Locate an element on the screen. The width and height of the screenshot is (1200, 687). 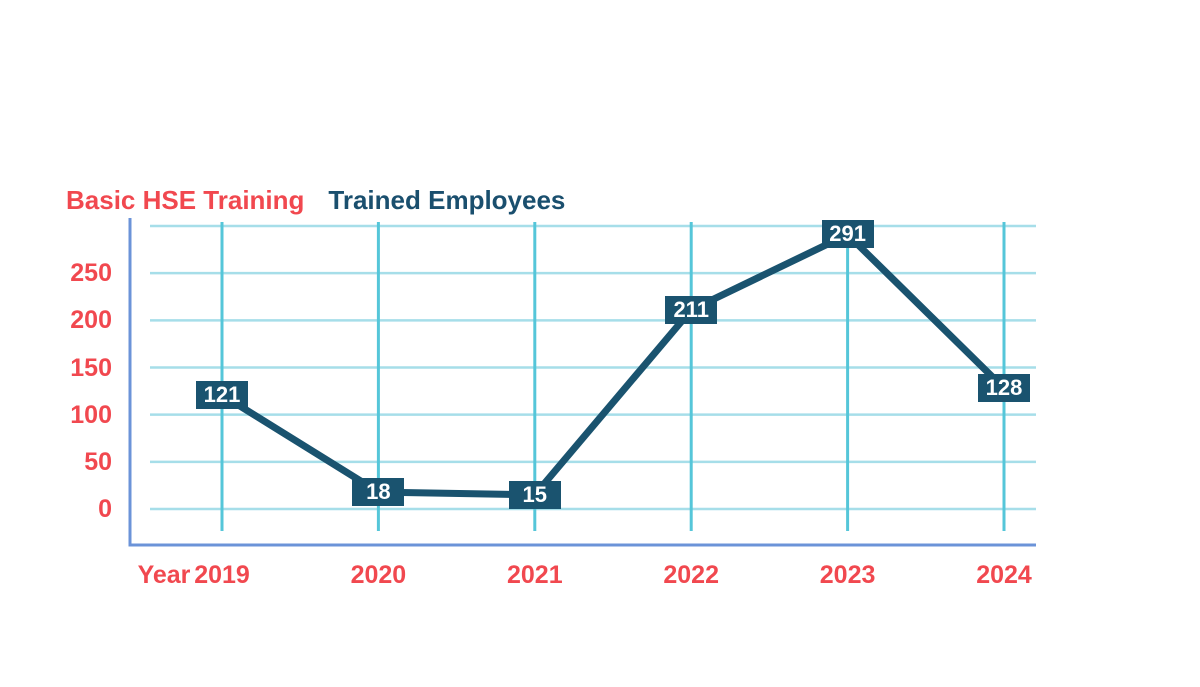
y-tick-label: 0 is located at coordinates (105, 509).